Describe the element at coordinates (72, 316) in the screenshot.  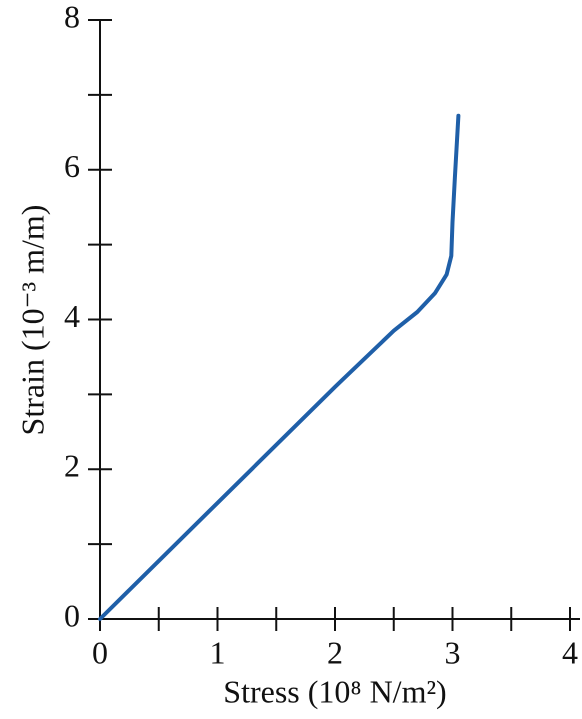
I see `y-tick-label: 4` at that location.